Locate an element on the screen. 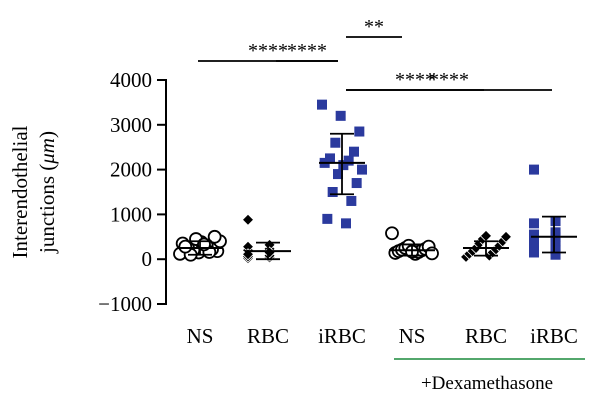 The height and width of the screenshot is (403, 600). y-axis-label-unit: μm is located at coordinates (47, 151).